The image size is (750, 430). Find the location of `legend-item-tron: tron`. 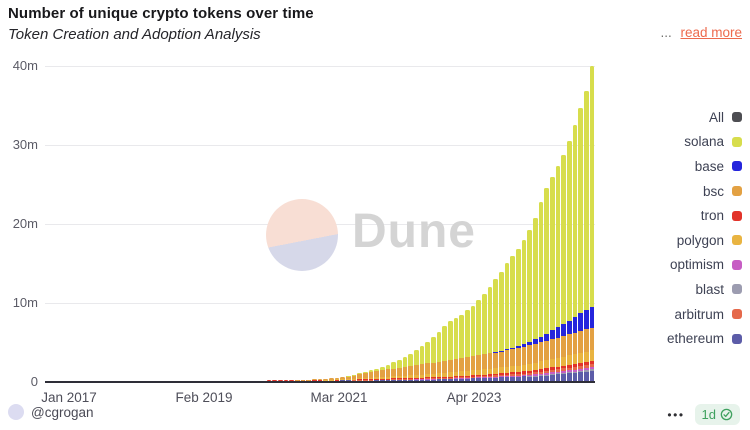

legend-item-tron: tron is located at coordinates (704, 215).